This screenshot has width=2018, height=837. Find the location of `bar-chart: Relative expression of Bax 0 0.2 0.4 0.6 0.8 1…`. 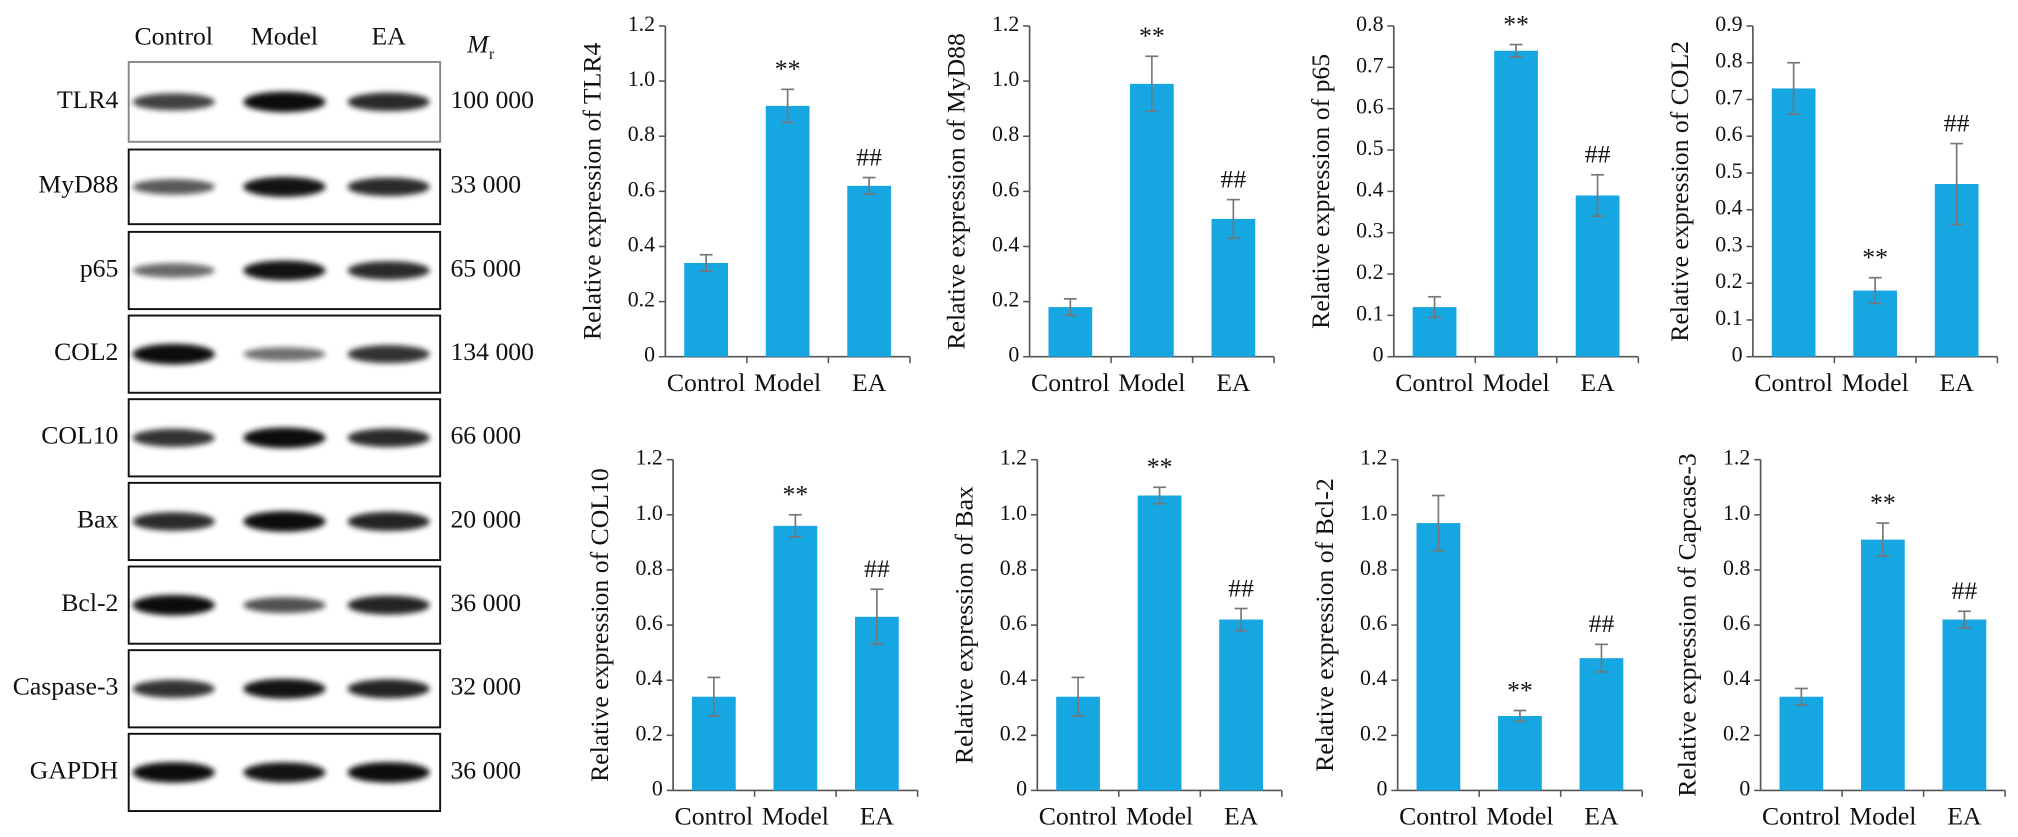

bar-chart: Relative expression of Bax 0 0.2 0.4 0.6 0.8 1… is located at coordinates (1116, 638).